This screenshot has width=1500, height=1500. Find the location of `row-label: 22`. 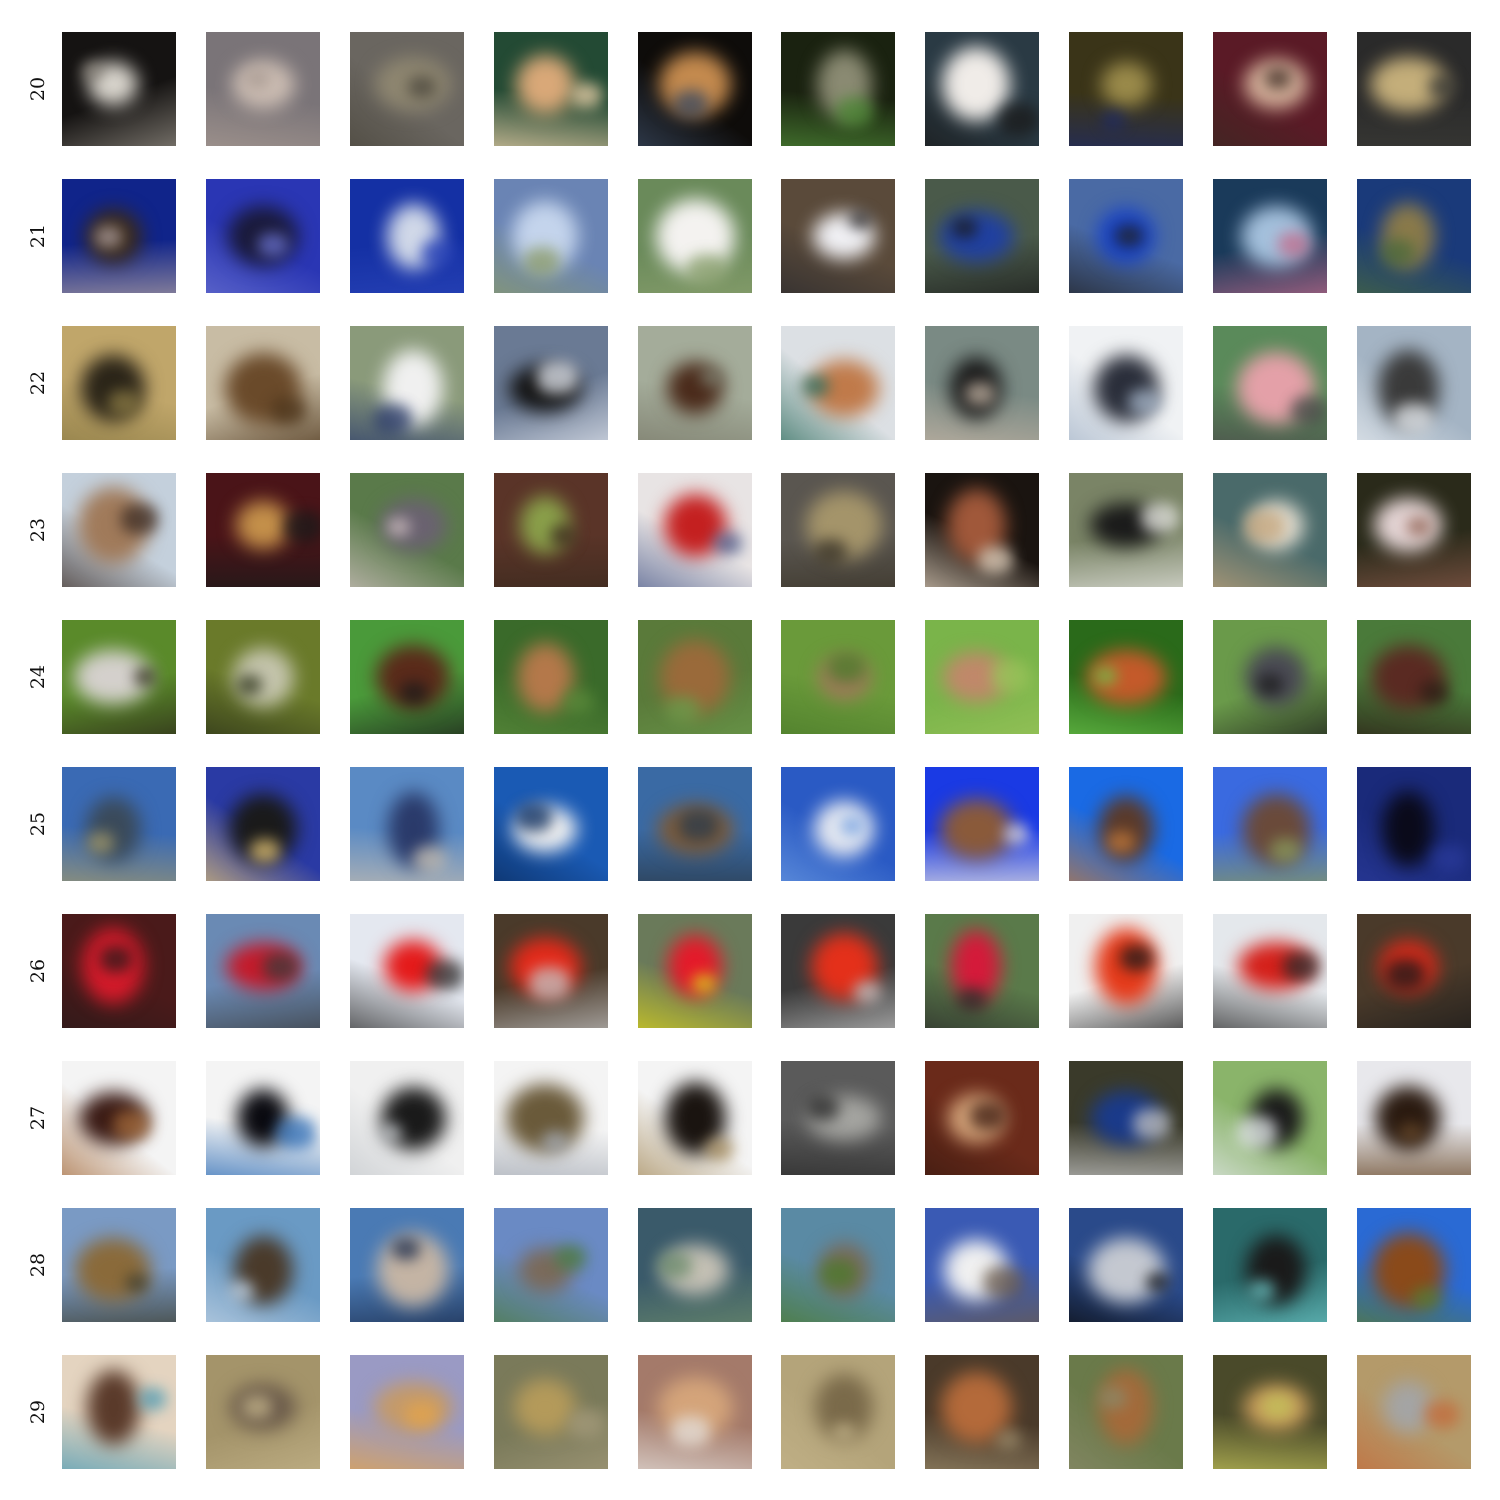

row-label: 22 is located at coordinates (38, 383).